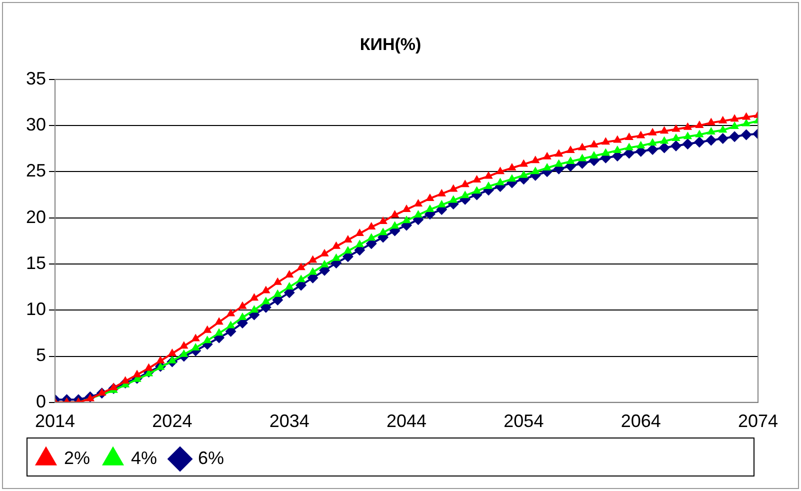 The image size is (801, 491). What do you see at coordinates (36, 78) in the screenshot?
I see `y-tick-label: 35` at bounding box center [36, 78].